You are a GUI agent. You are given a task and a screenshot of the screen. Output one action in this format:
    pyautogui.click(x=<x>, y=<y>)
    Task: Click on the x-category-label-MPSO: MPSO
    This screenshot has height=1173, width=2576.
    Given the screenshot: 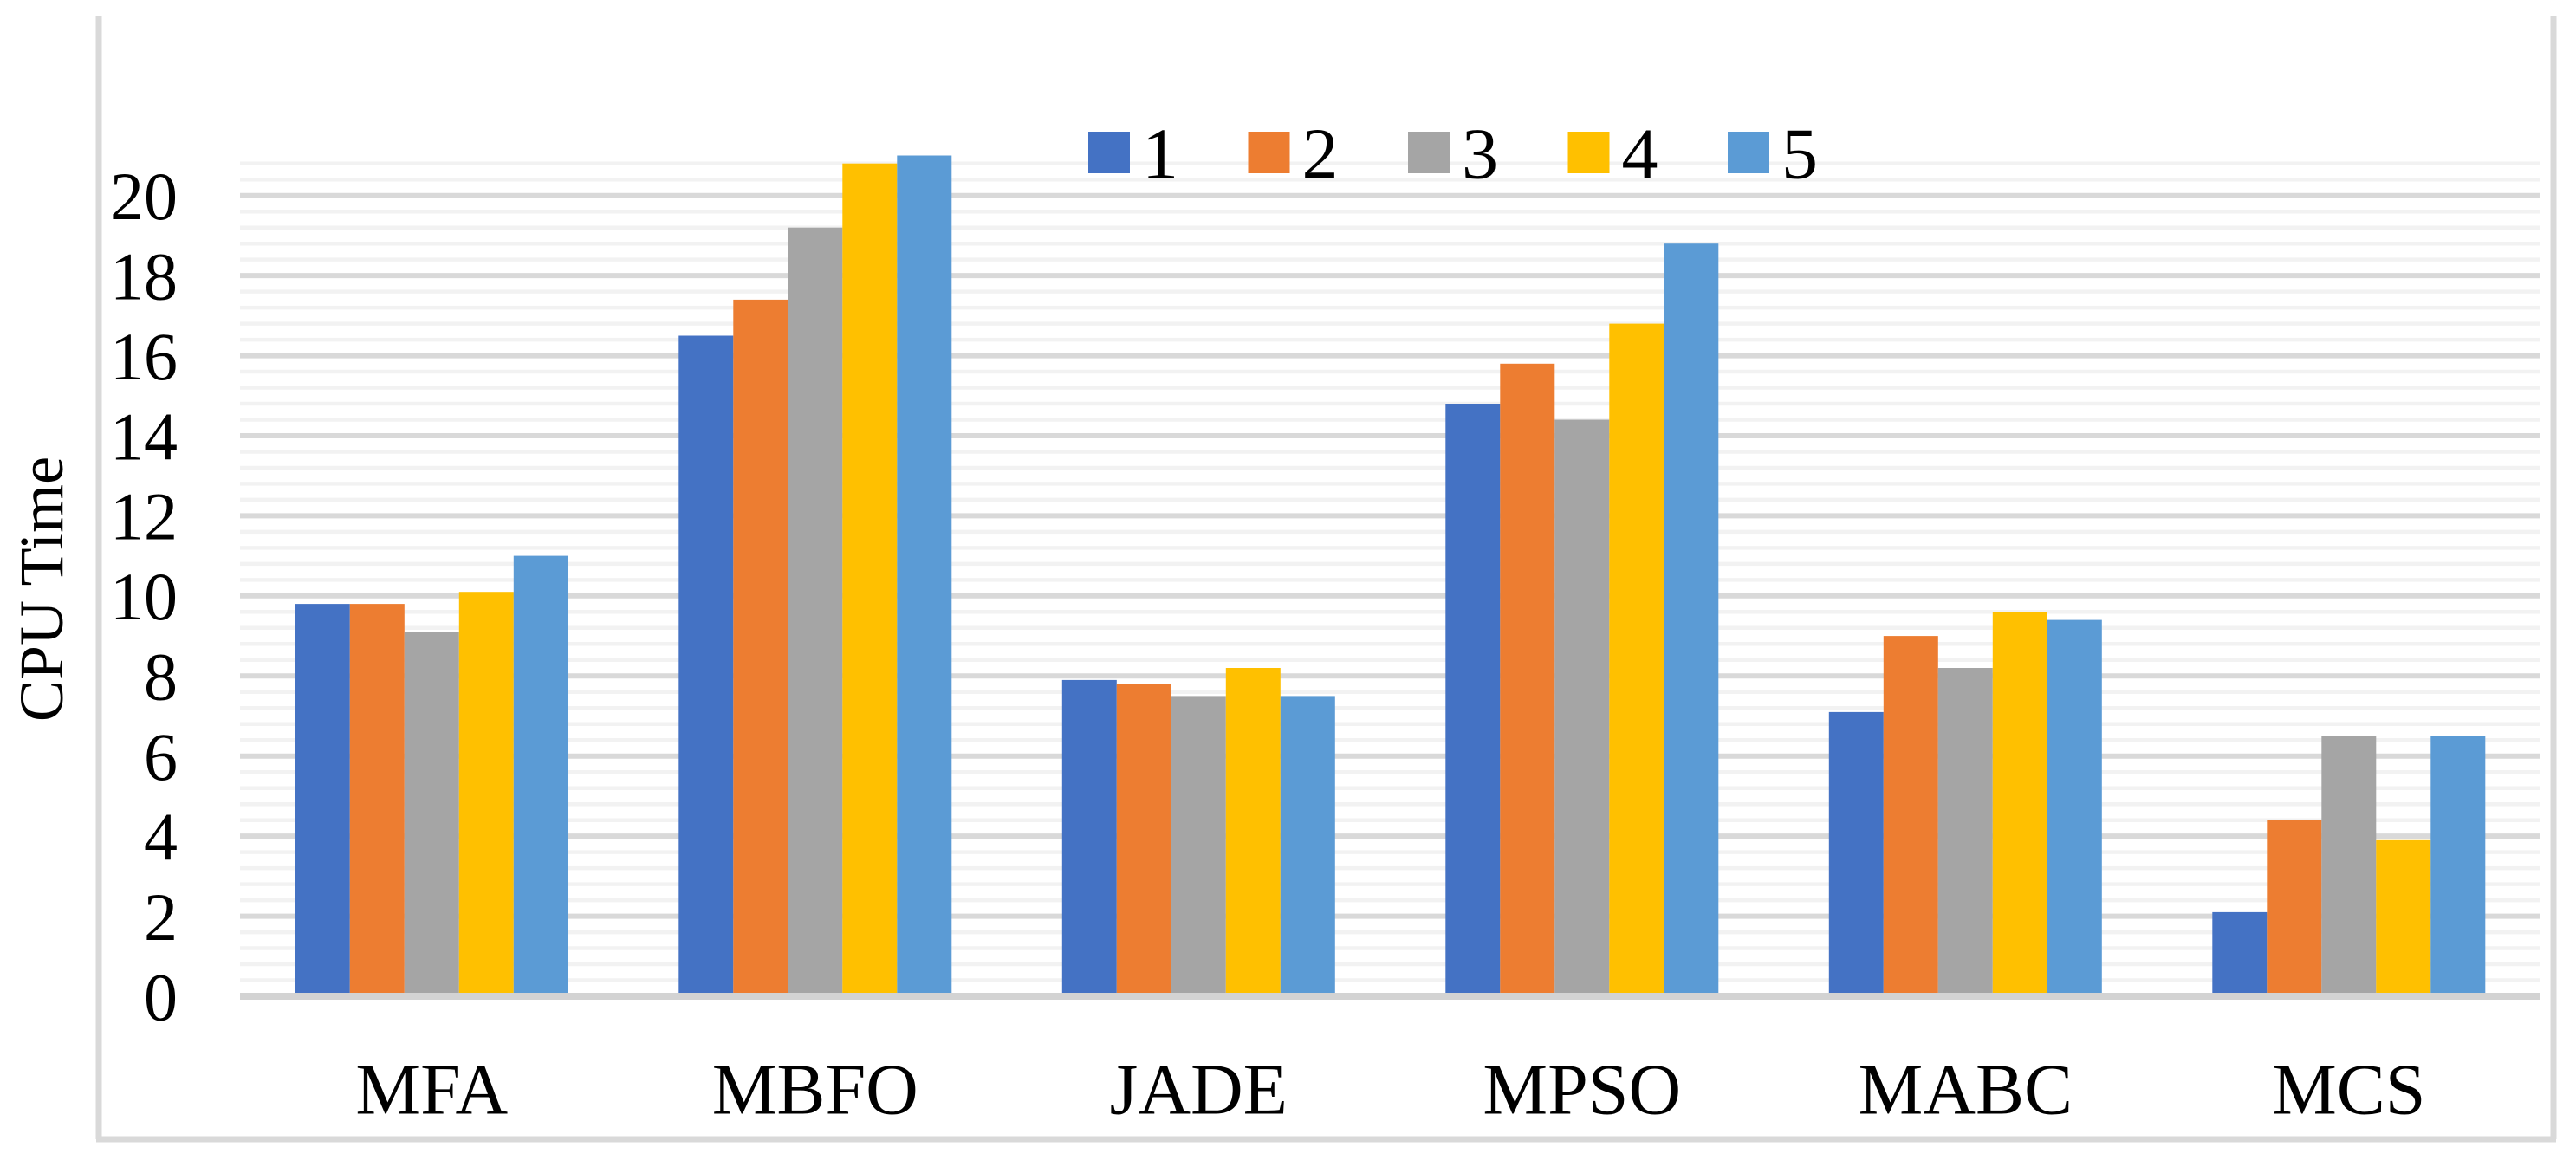 What is the action you would take?
    pyautogui.click(x=1582, y=1089)
    